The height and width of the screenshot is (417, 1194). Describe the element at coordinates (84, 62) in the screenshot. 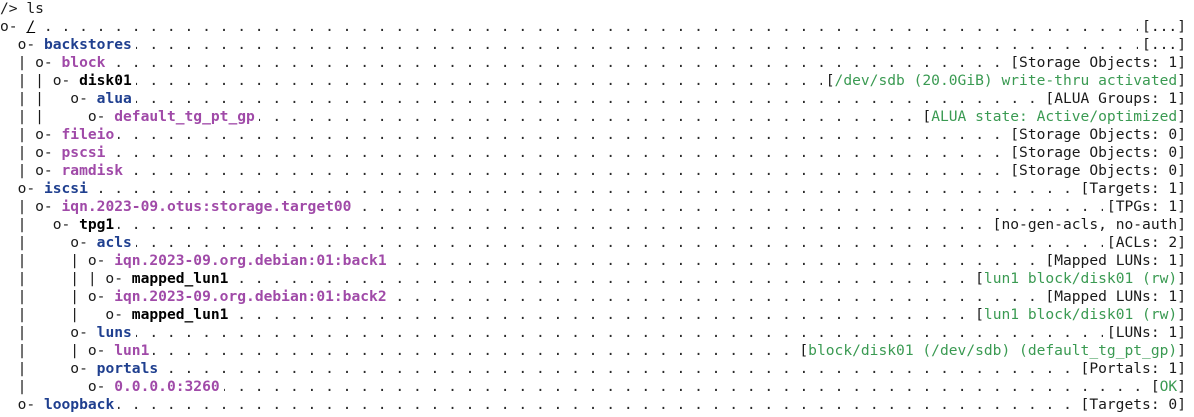

I see `node-name: block` at that location.